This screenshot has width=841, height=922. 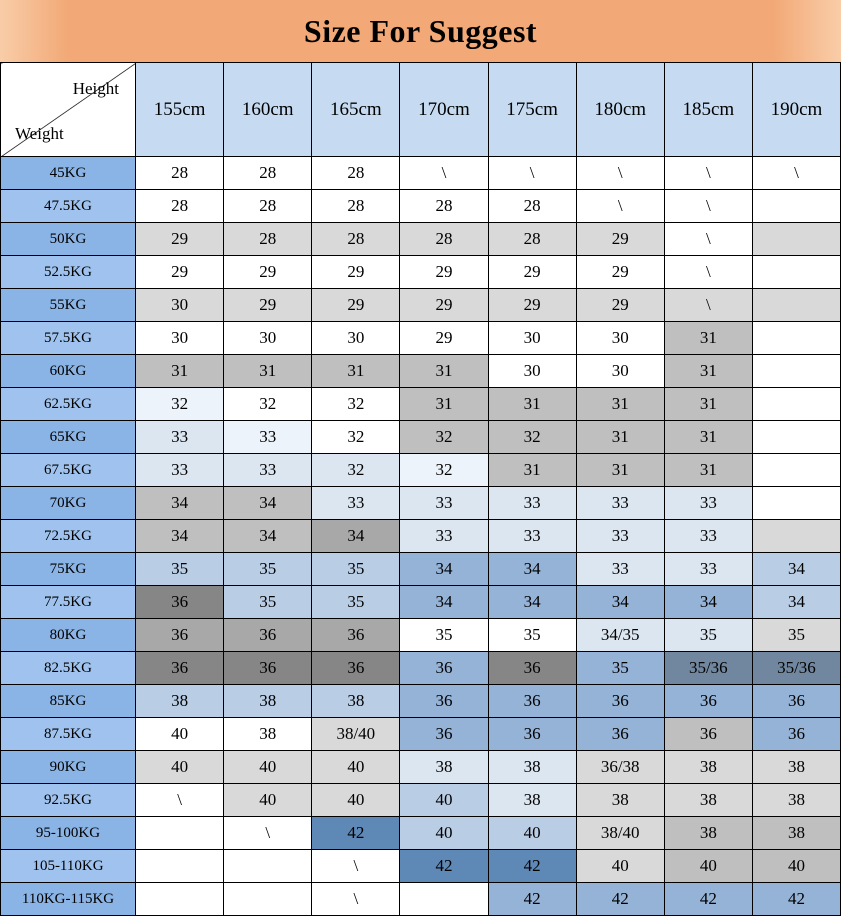 I want to click on weight-label-87.5KG: 87.5KG, so click(x=68, y=734).